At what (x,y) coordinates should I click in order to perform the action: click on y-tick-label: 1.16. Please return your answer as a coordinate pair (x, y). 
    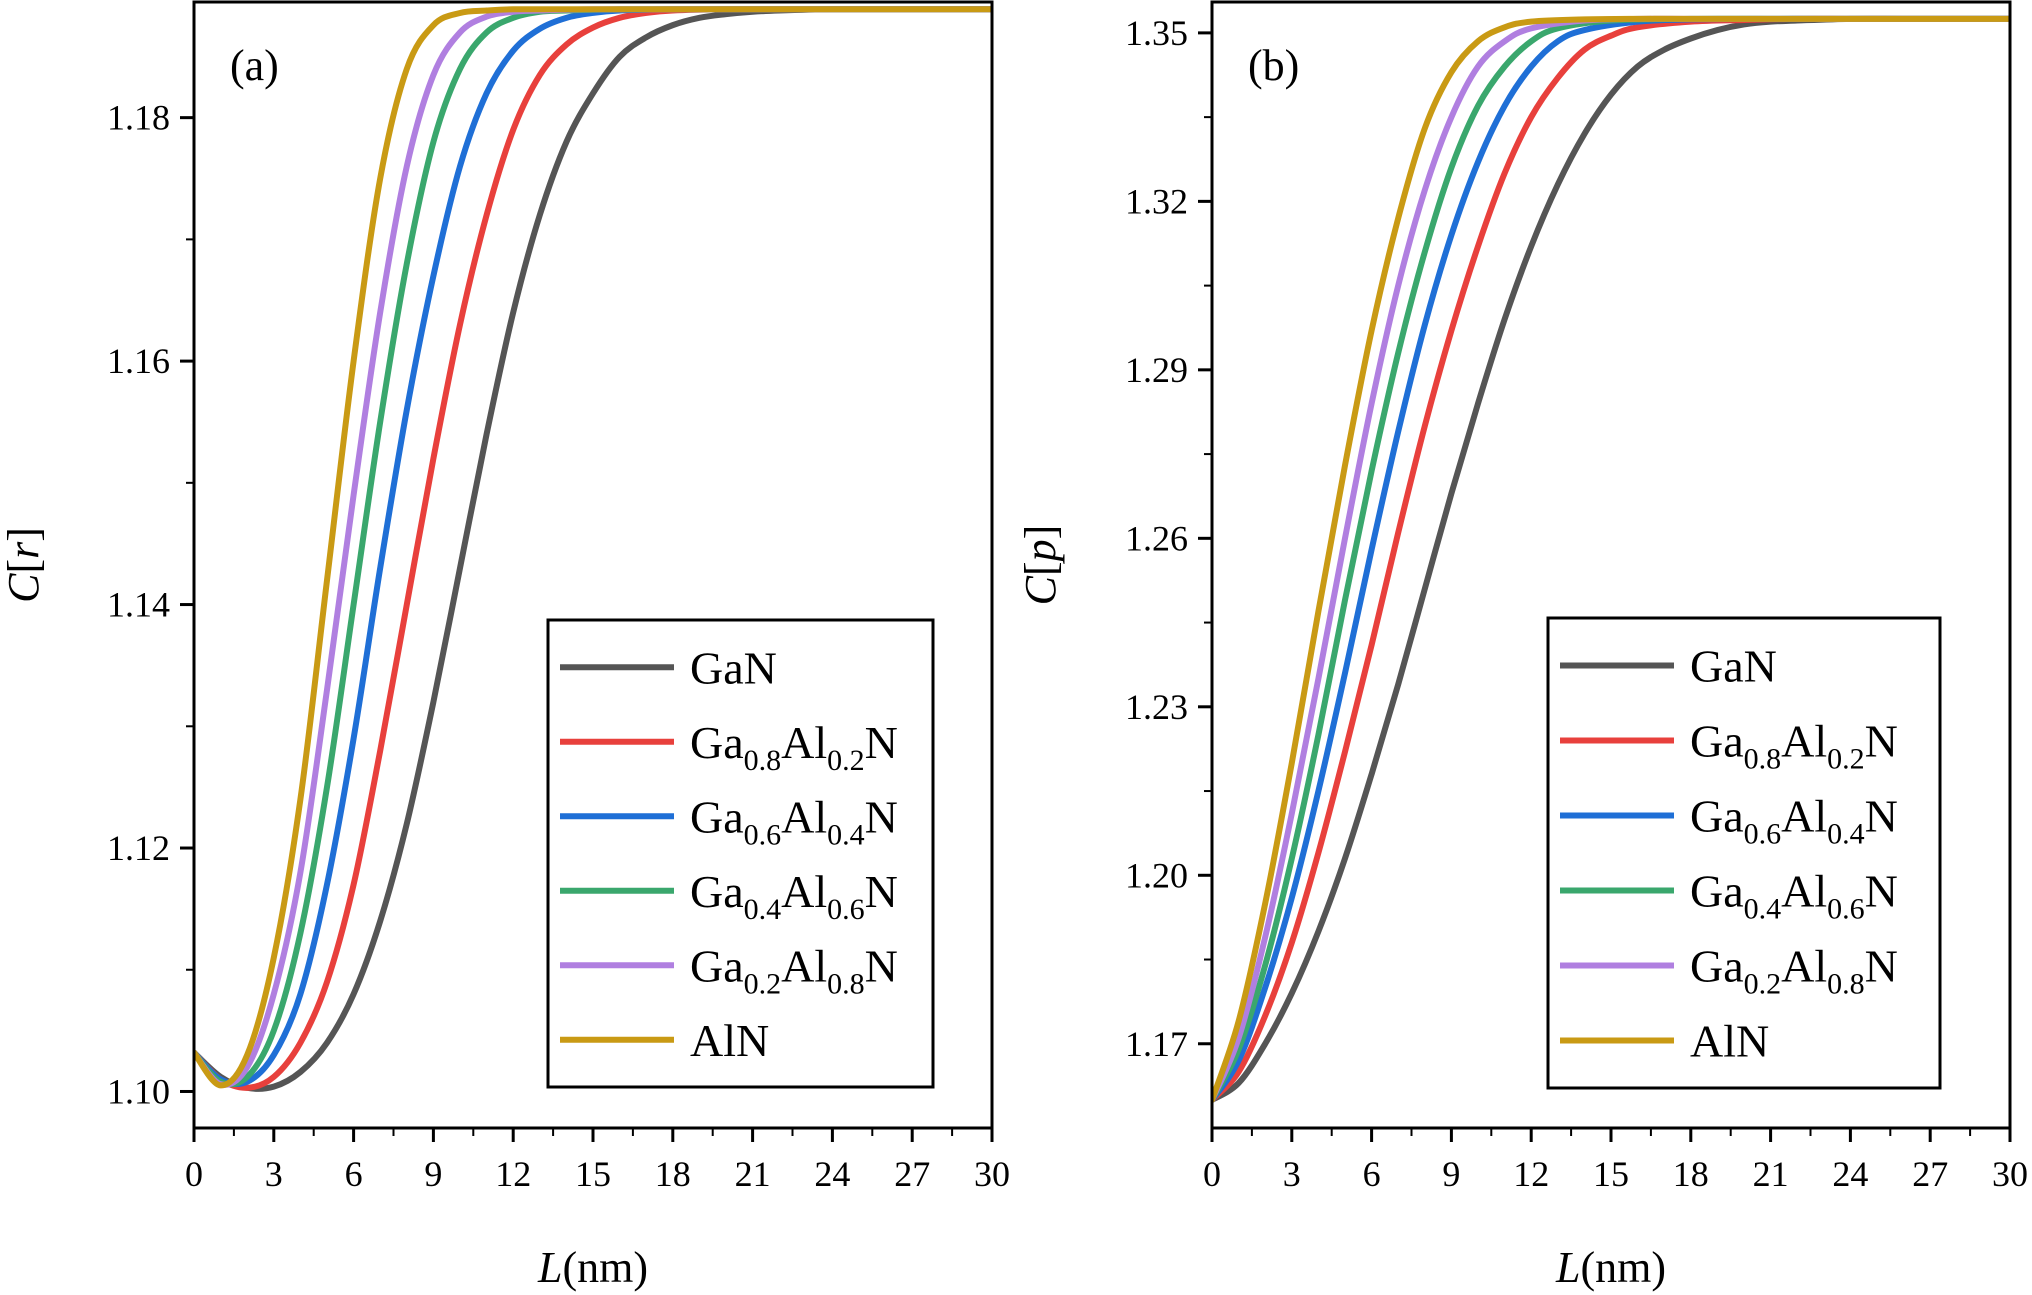
    Looking at the image, I should click on (138, 361).